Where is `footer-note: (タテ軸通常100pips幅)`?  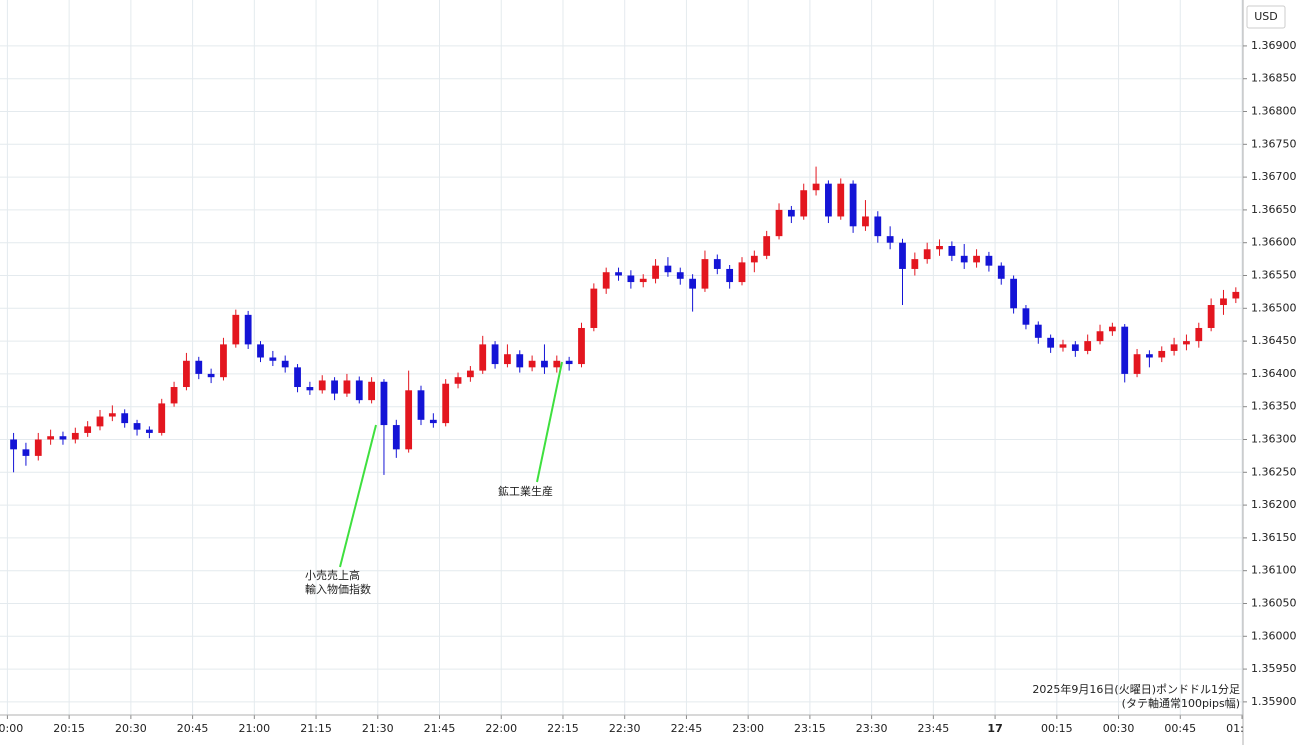
footer-note: (タテ軸通常100pips幅) is located at coordinates (1181, 703).